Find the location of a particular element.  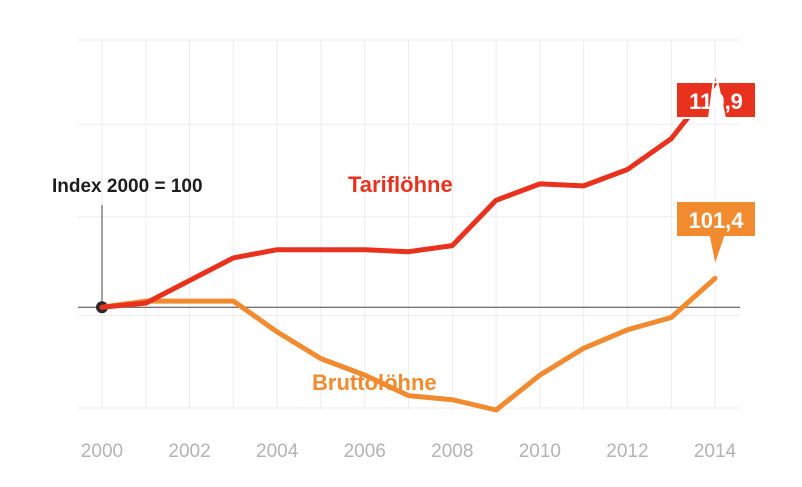

x-tick-label: 2006 is located at coordinates (365, 451).